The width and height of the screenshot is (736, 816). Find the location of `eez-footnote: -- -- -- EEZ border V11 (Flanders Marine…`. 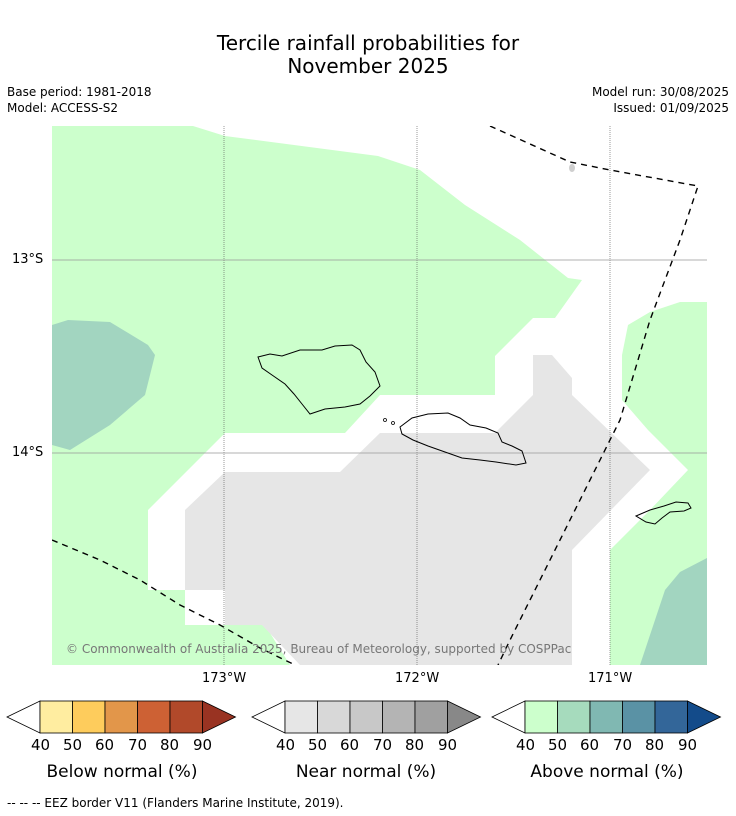

eez-footnote: -- -- -- EEZ border V11 (Flanders Marine… is located at coordinates (175, 803).